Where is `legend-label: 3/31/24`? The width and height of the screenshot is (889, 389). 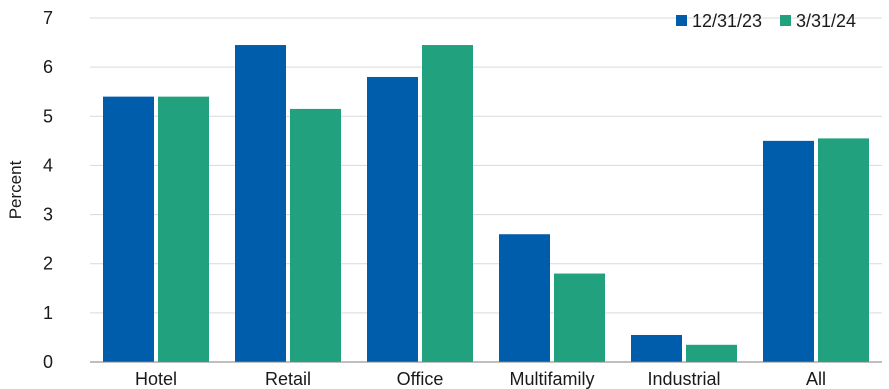
legend-label: 3/31/24 is located at coordinates (826, 21).